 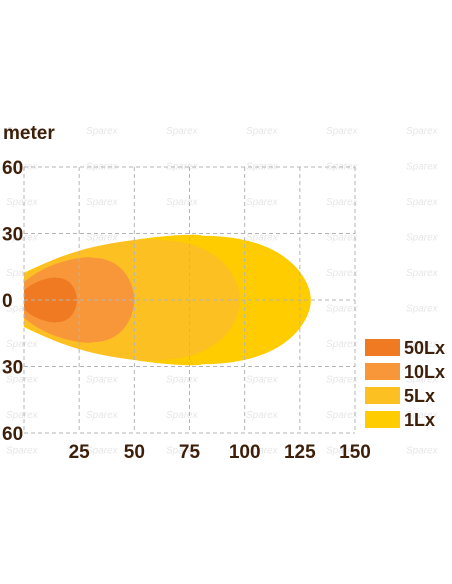 I want to click on y-ticks: 60 30 0 30 60, so click(x=12, y=301).